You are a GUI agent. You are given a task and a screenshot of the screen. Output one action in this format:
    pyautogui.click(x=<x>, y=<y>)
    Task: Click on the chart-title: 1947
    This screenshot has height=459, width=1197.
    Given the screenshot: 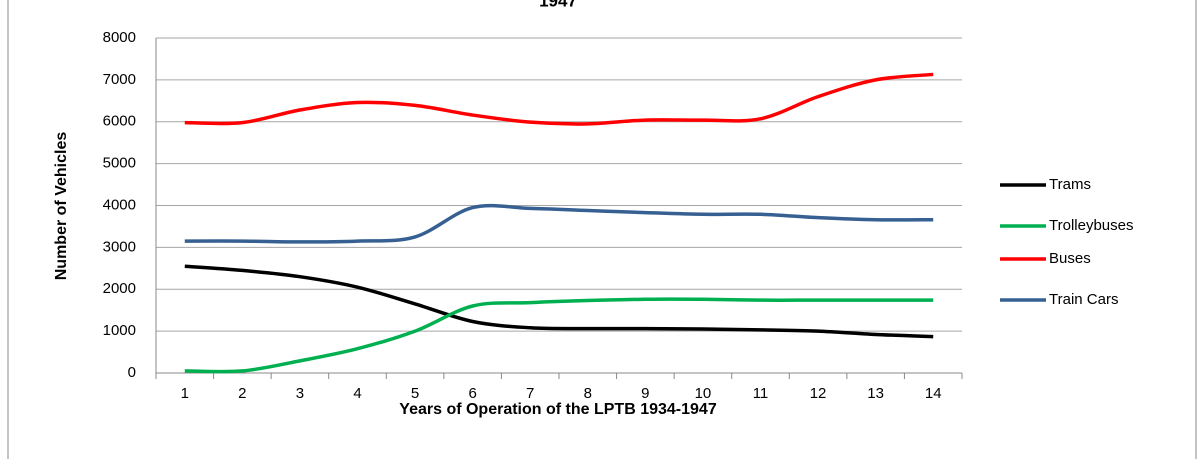 What is the action you would take?
    pyautogui.click(x=558, y=5)
    